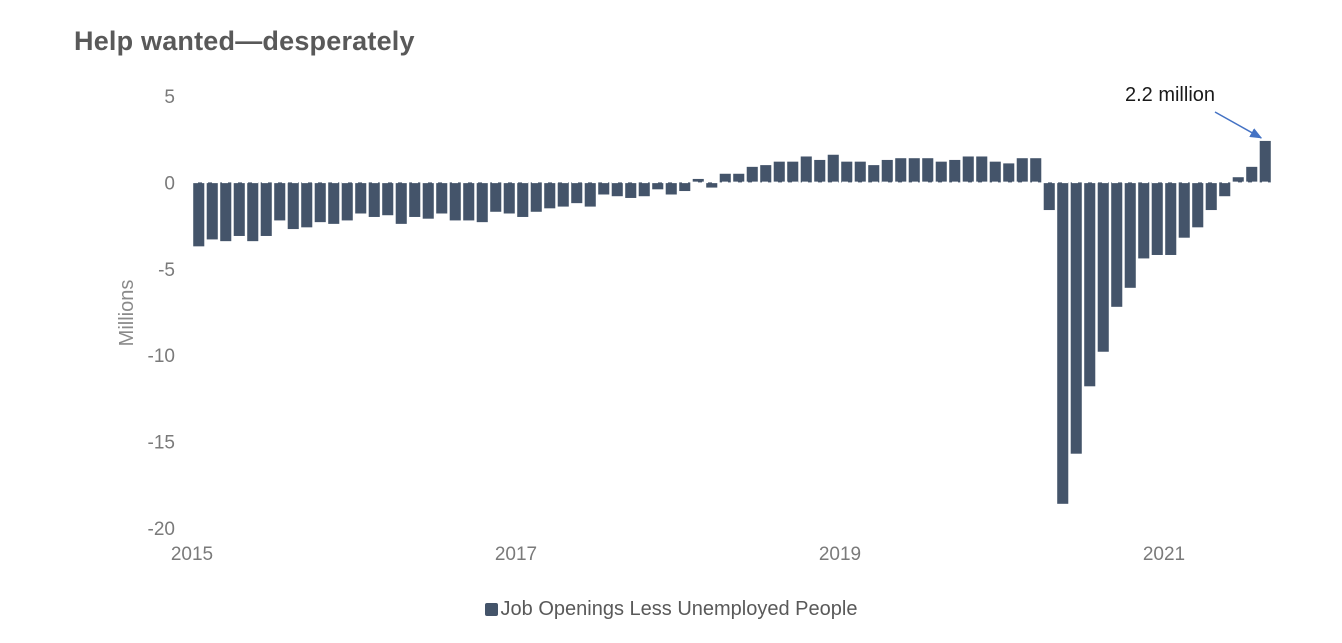 This screenshot has width=1342, height=643. What do you see at coordinates (1194, 111) in the screenshot?
I see `annotations: 2.2 million` at bounding box center [1194, 111].